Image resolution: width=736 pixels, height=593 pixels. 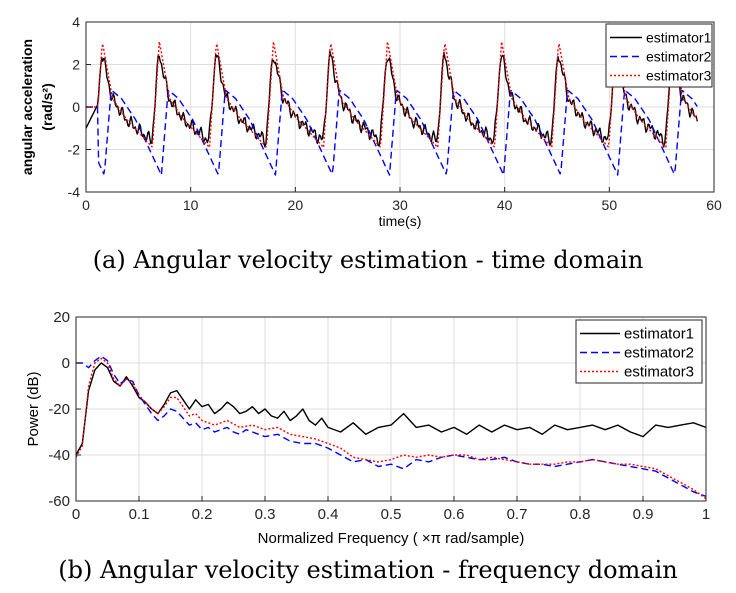 I want to click on x-tick-label: 0.3, so click(x=265, y=514).